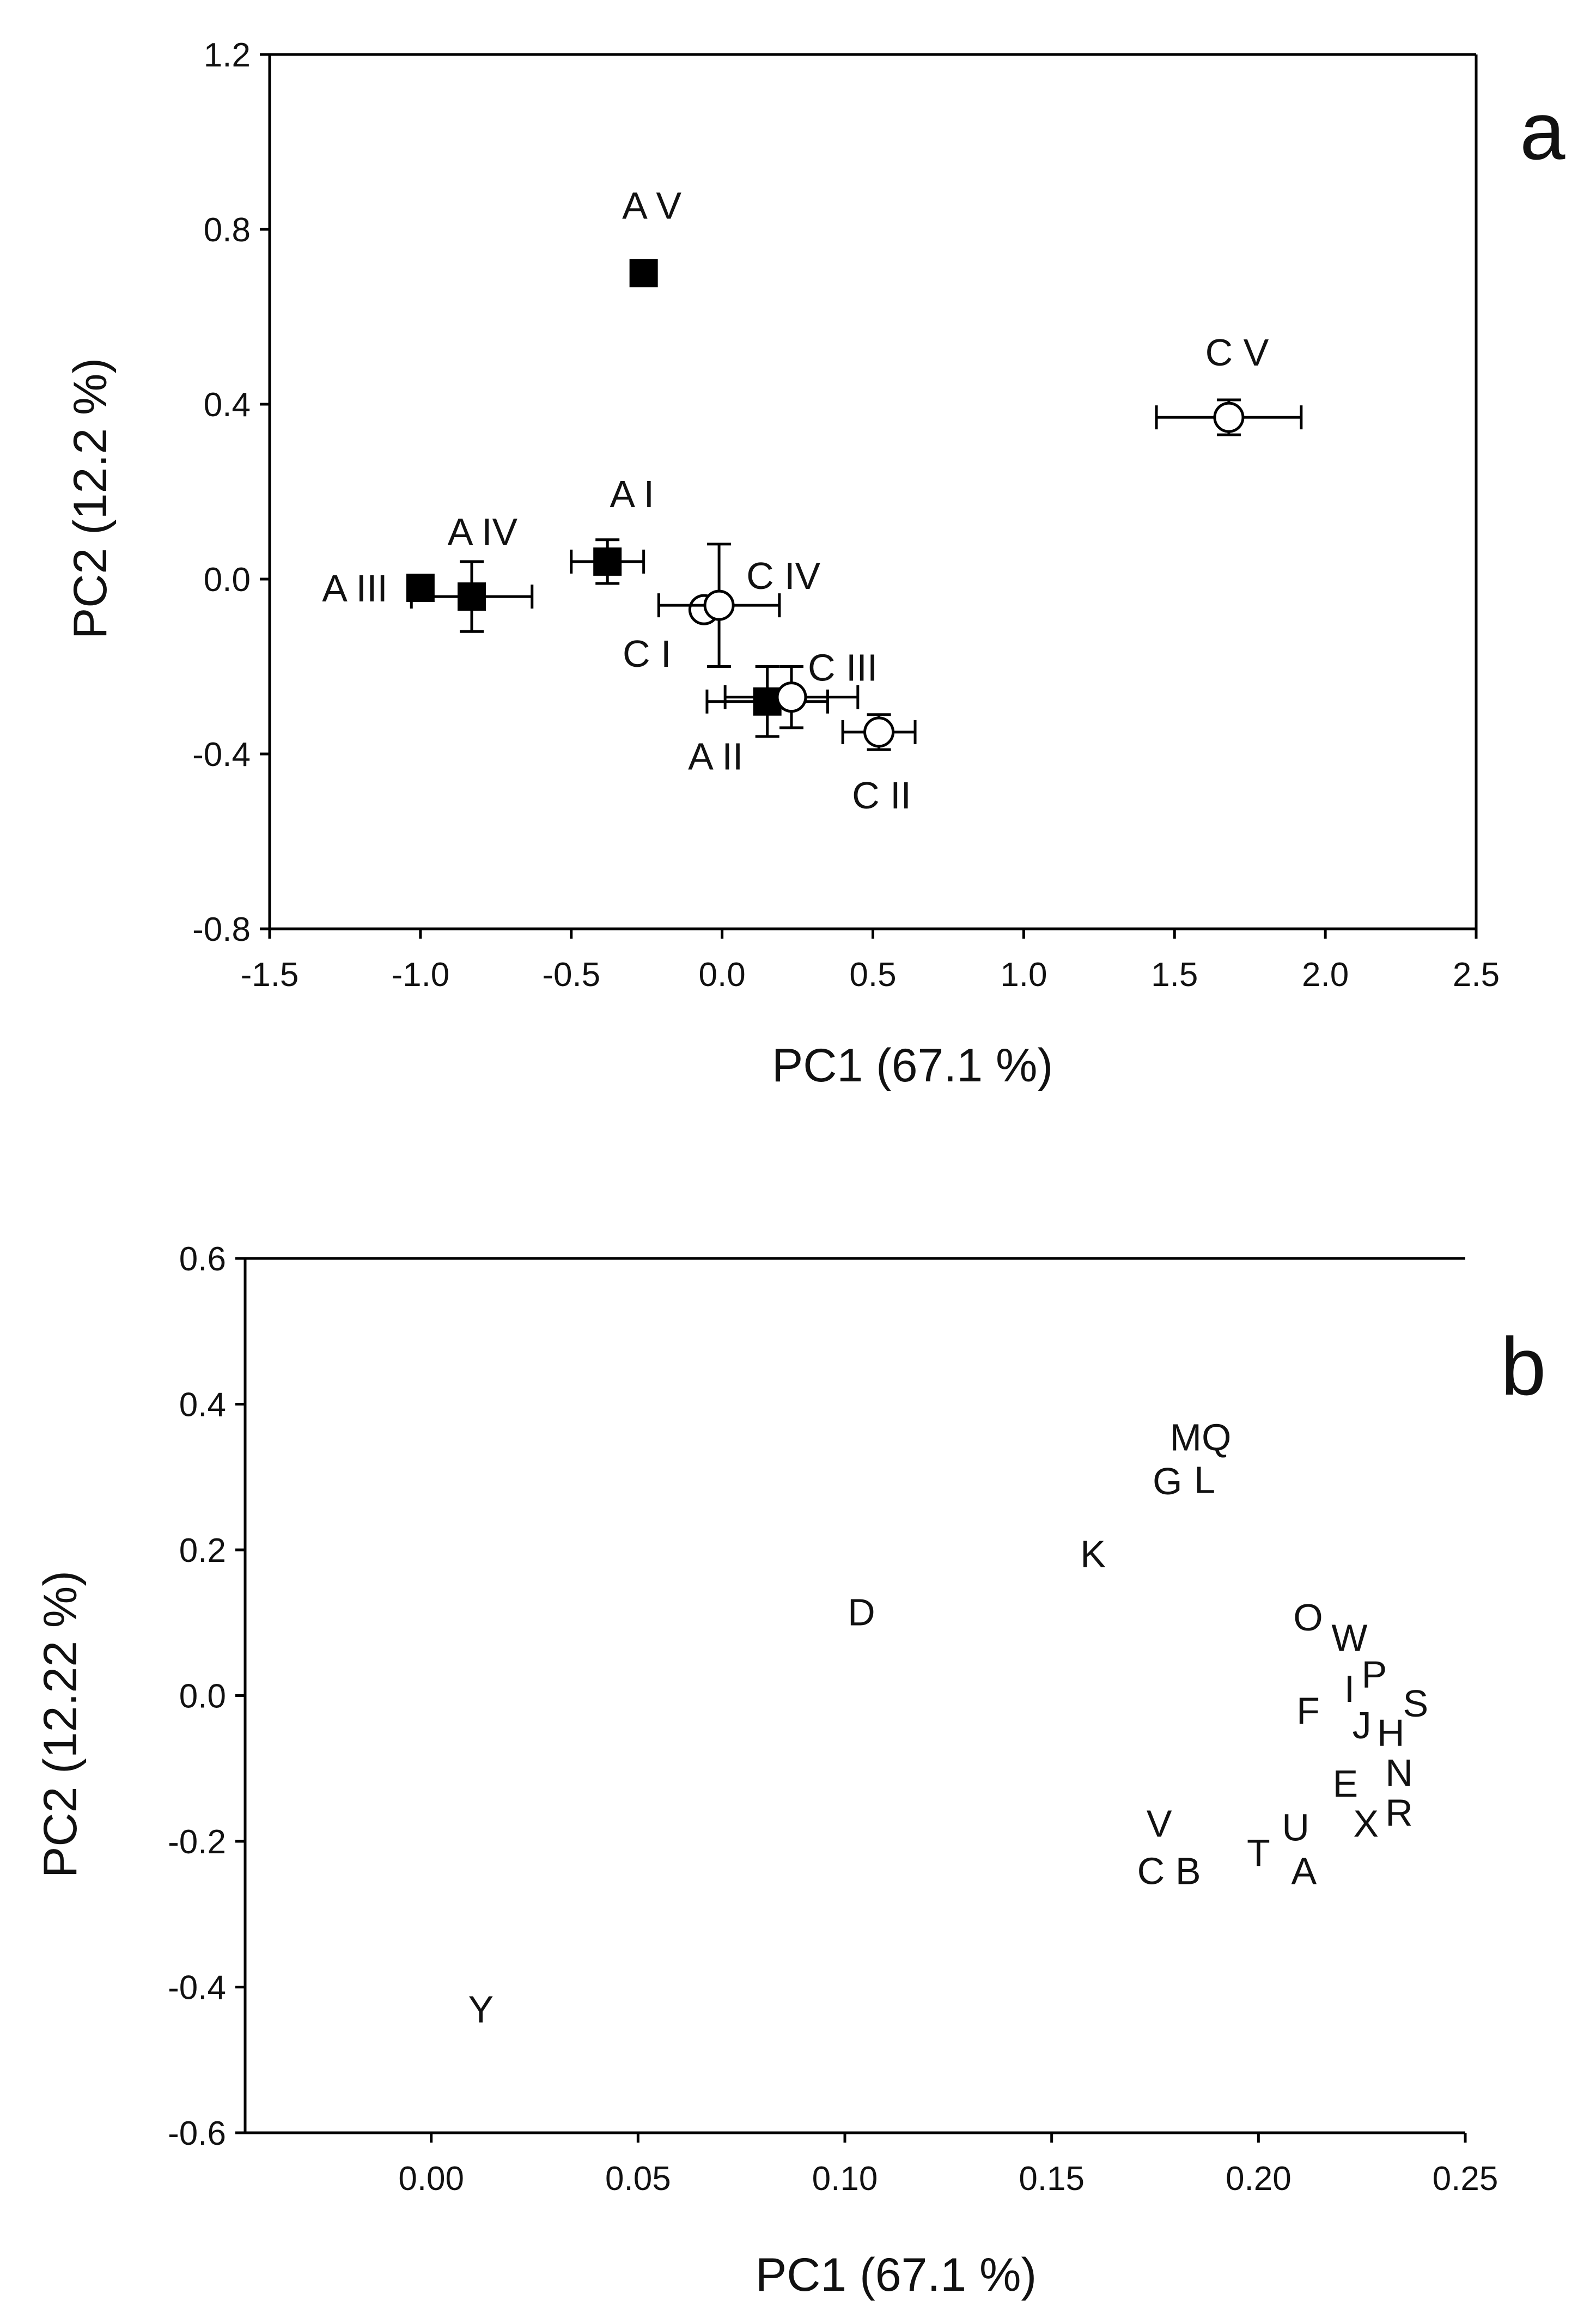 The width and height of the screenshot is (1596, 2318). I want to click on point-a-i-label: A I, so click(632, 494).